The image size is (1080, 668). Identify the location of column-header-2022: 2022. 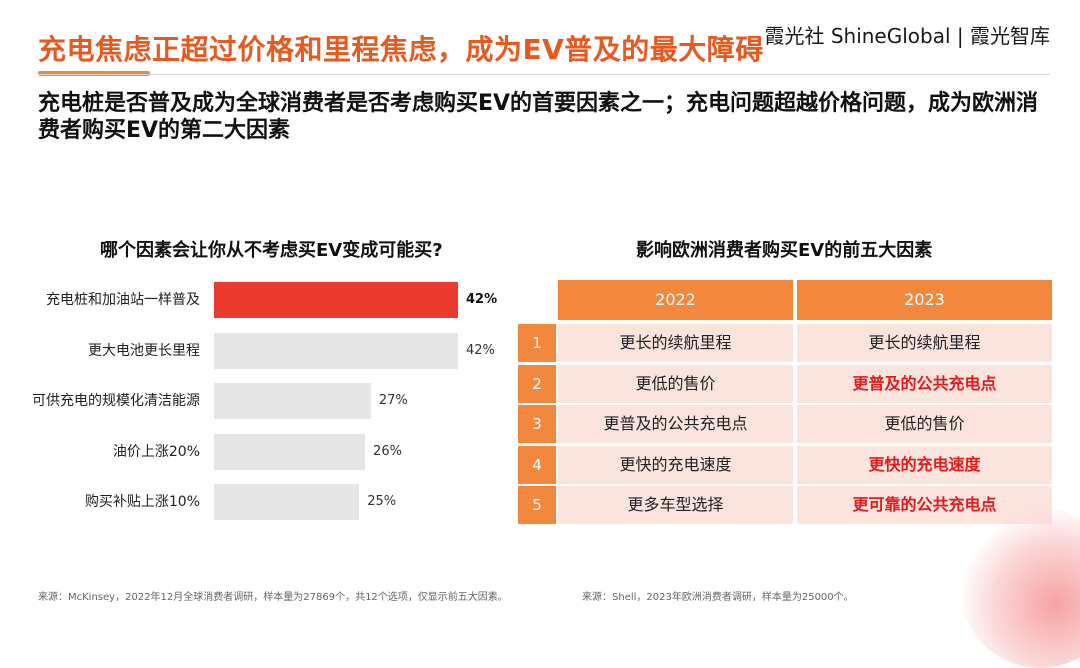
(675, 300).